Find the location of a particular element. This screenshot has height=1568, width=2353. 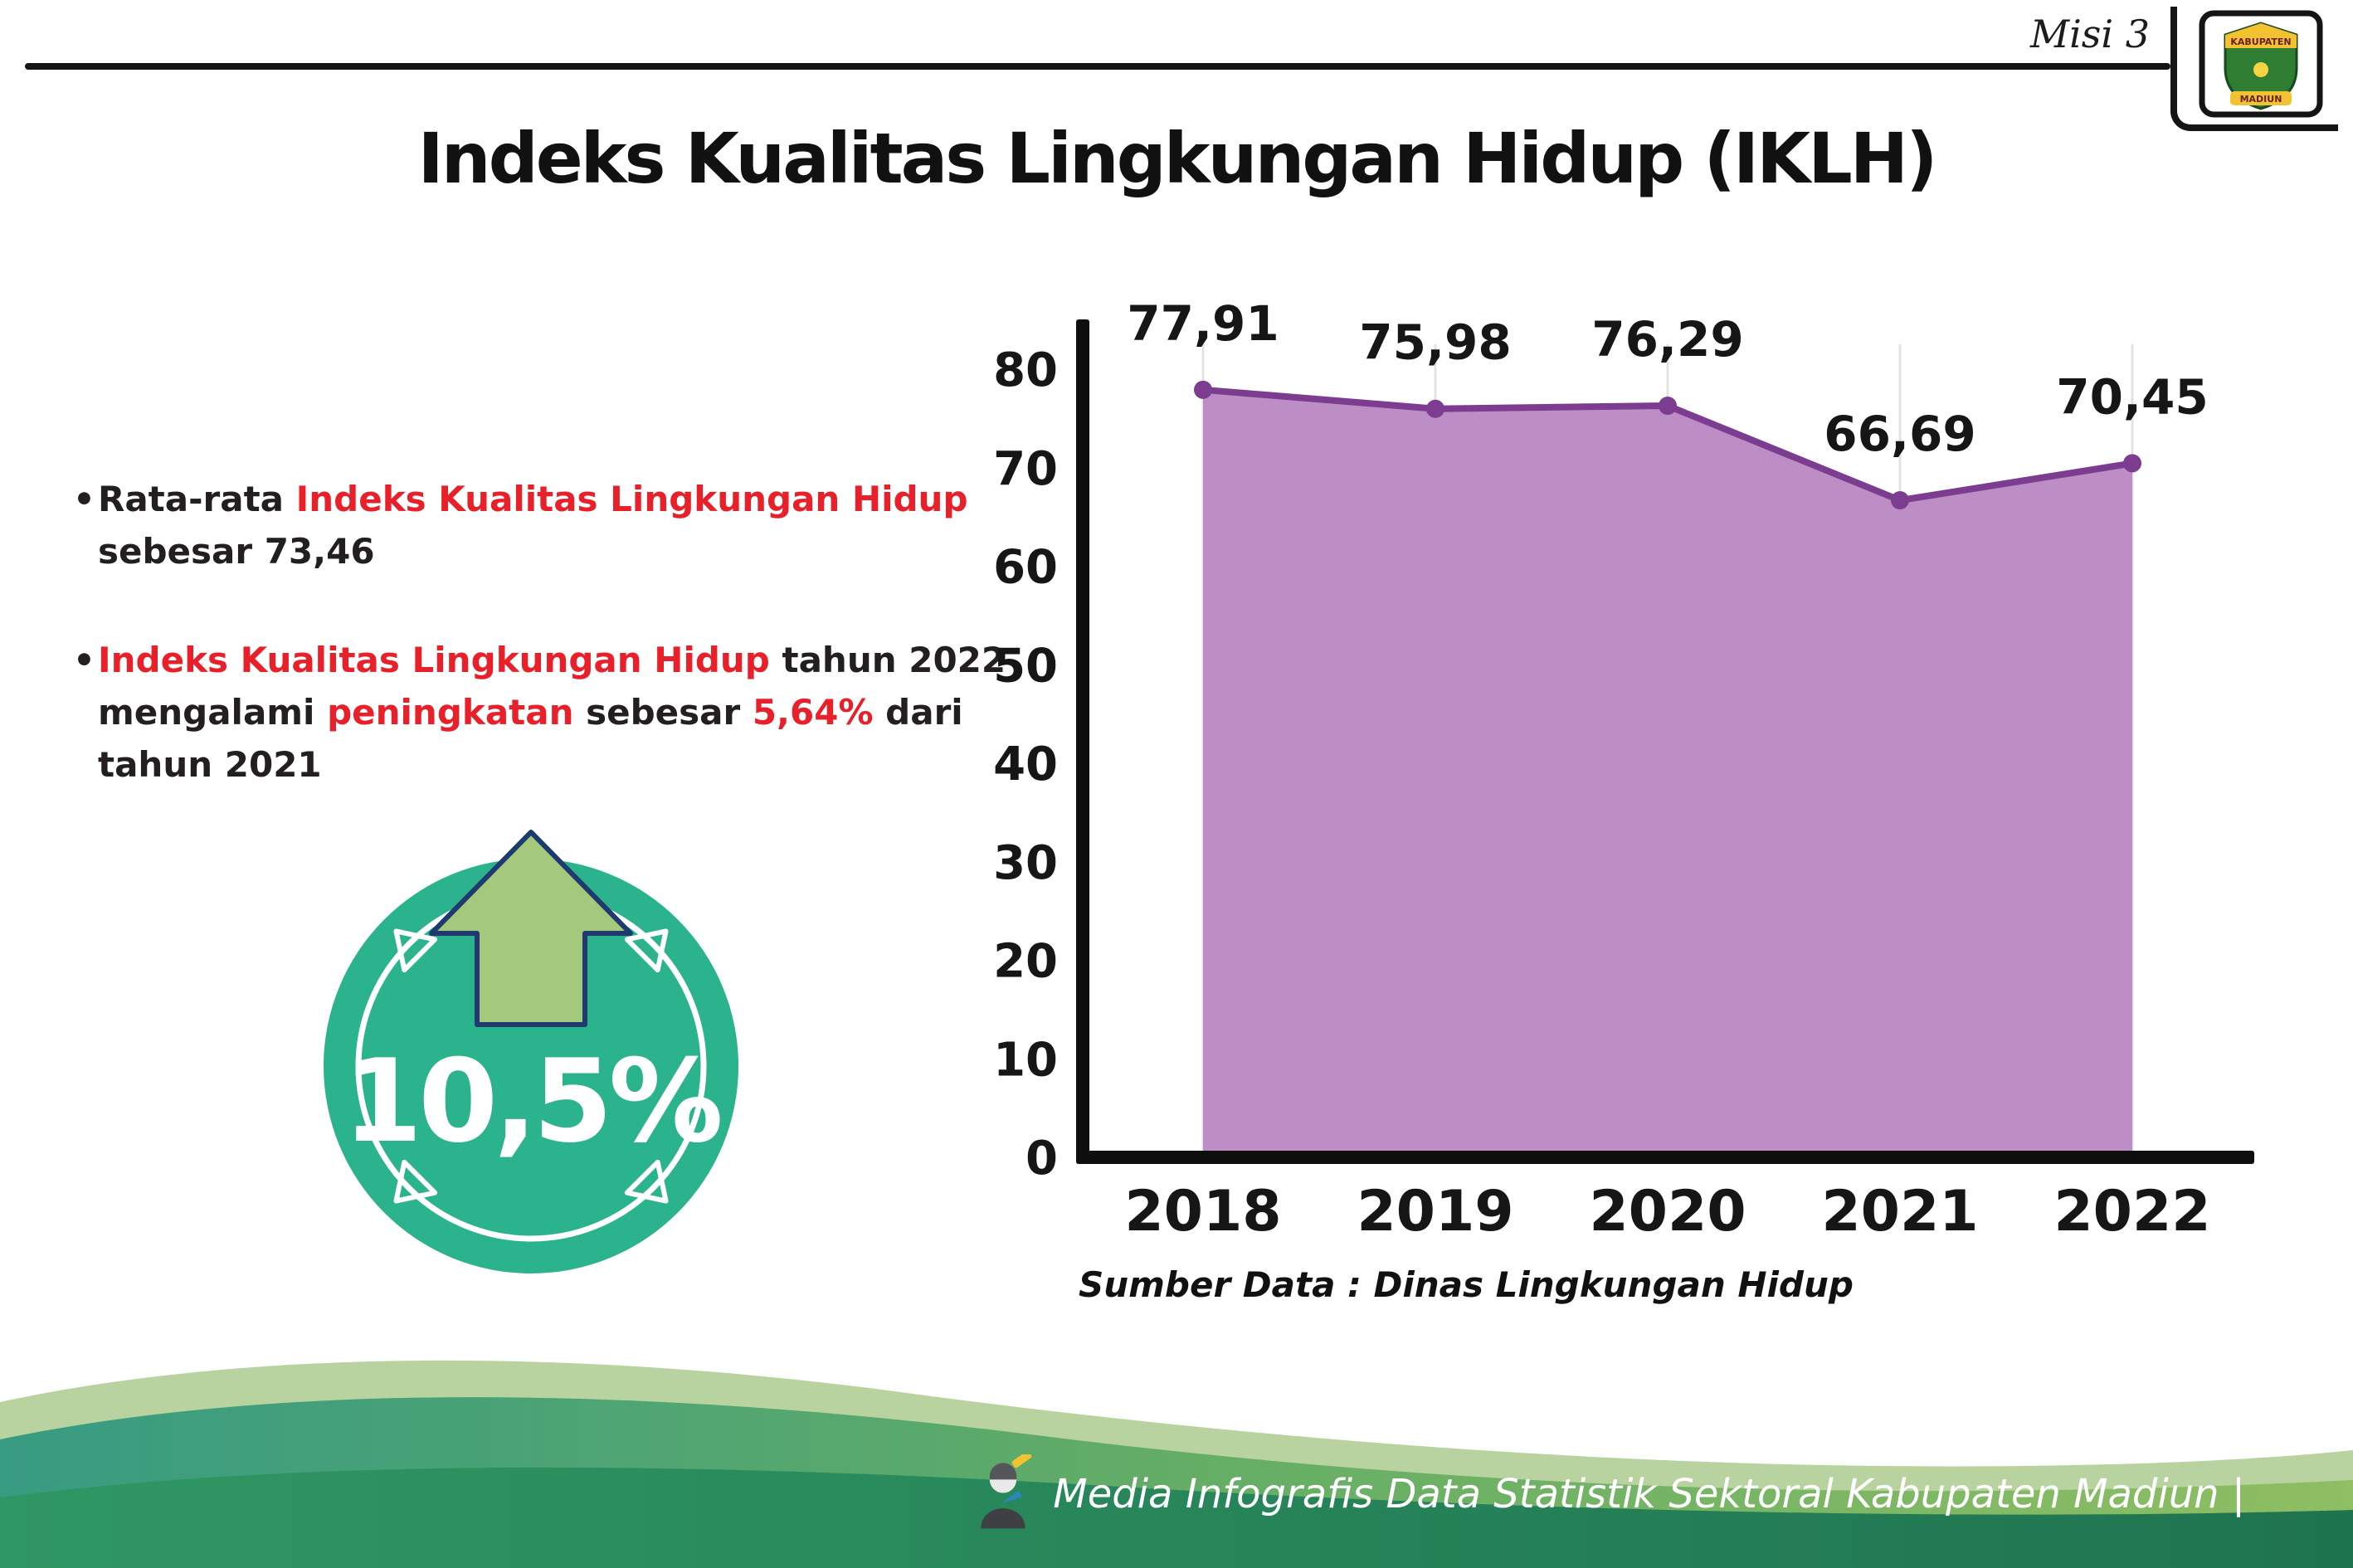

misi-label: Misi 3 is located at coordinates (2089, 34).